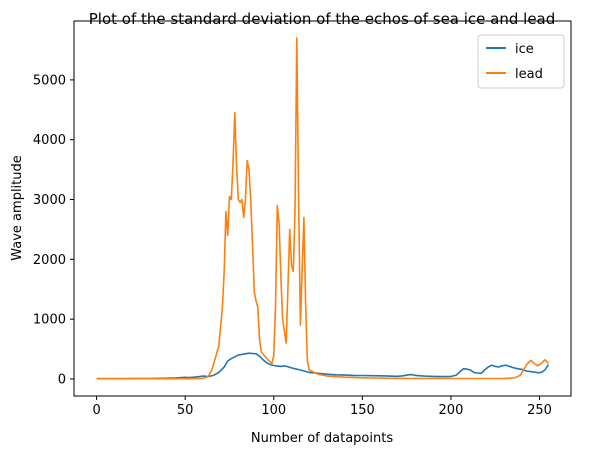 This screenshot has width=590, height=455. Describe the element at coordinates (49, 140) in the screenshot. I see `y-tick-label: 4000` at that location.